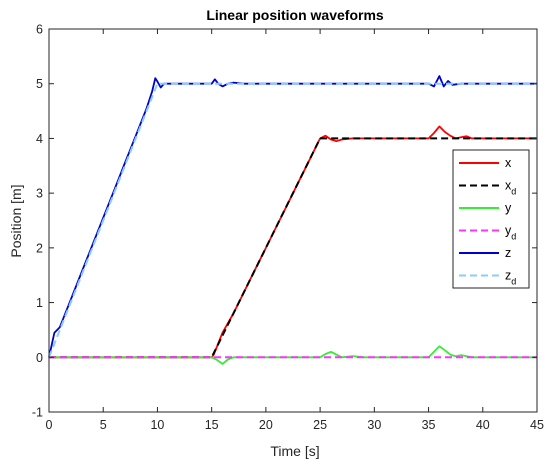 This screenshot has width=550, height=468. What do you see at coordinates (320, 425) in the screenshot?
I see `x-tick-label: 25` at bounding box center [320, 425].